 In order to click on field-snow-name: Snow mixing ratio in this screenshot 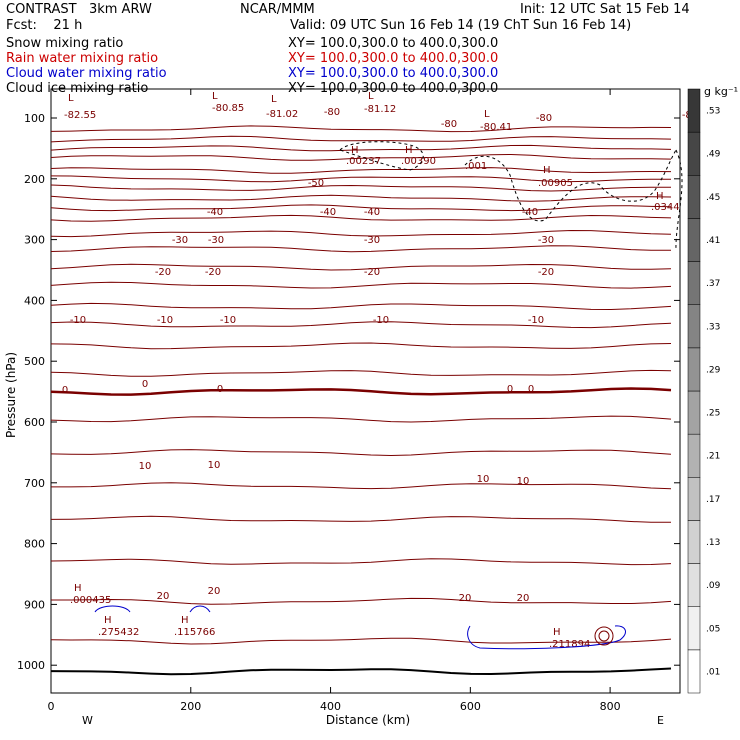, I will do `click(65, 43)`.